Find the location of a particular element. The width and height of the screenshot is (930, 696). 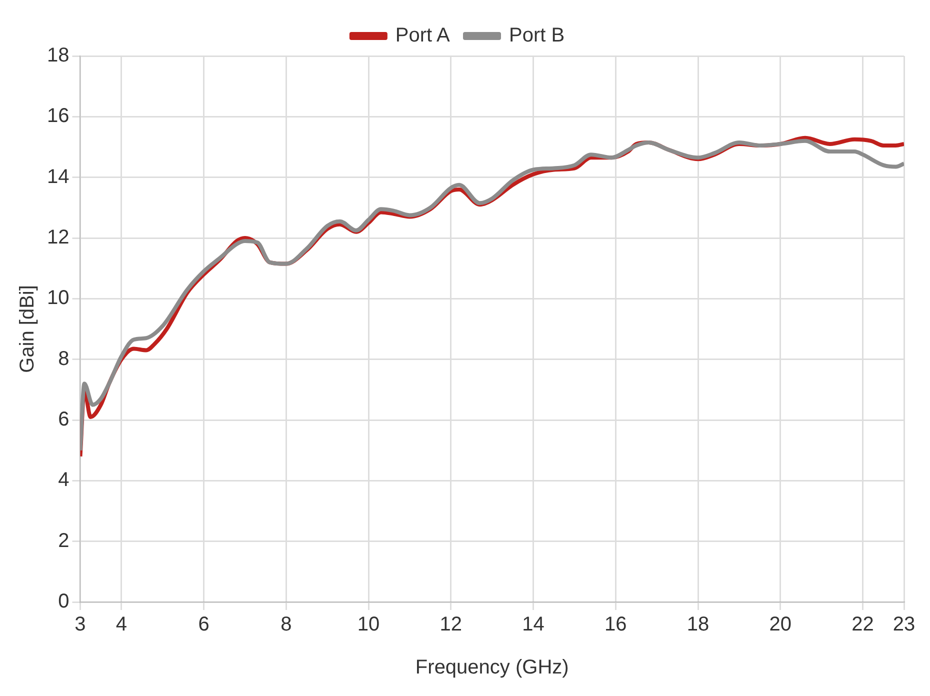

y-axis-title: Gain [dBi] is located at coordinates (27, 329).